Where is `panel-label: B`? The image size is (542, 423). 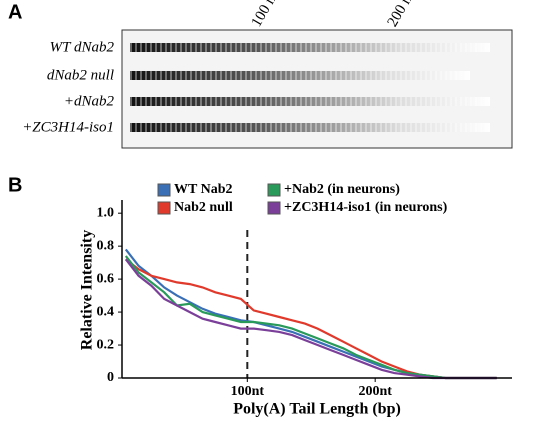 panel-label: B is located at coordinates (15, 185).